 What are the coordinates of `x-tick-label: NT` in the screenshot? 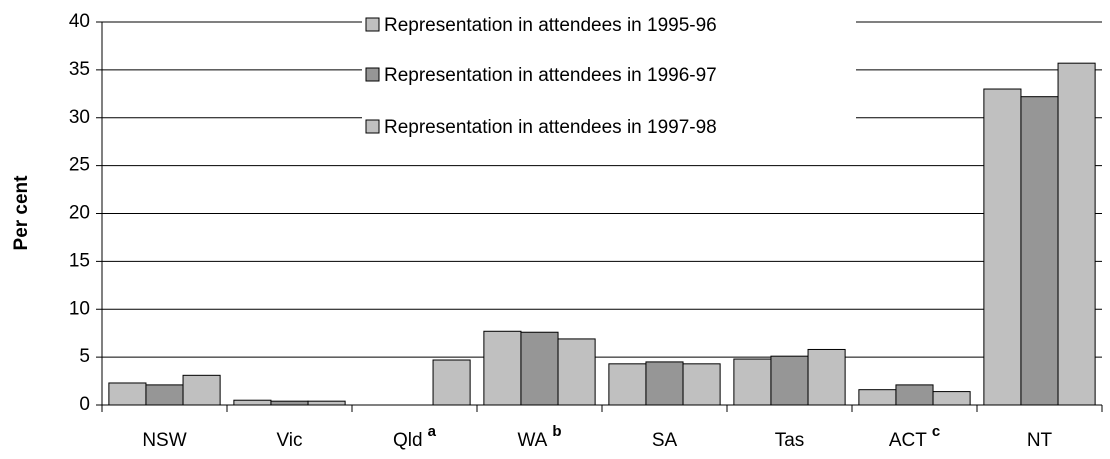 It's located at (1040, 440).